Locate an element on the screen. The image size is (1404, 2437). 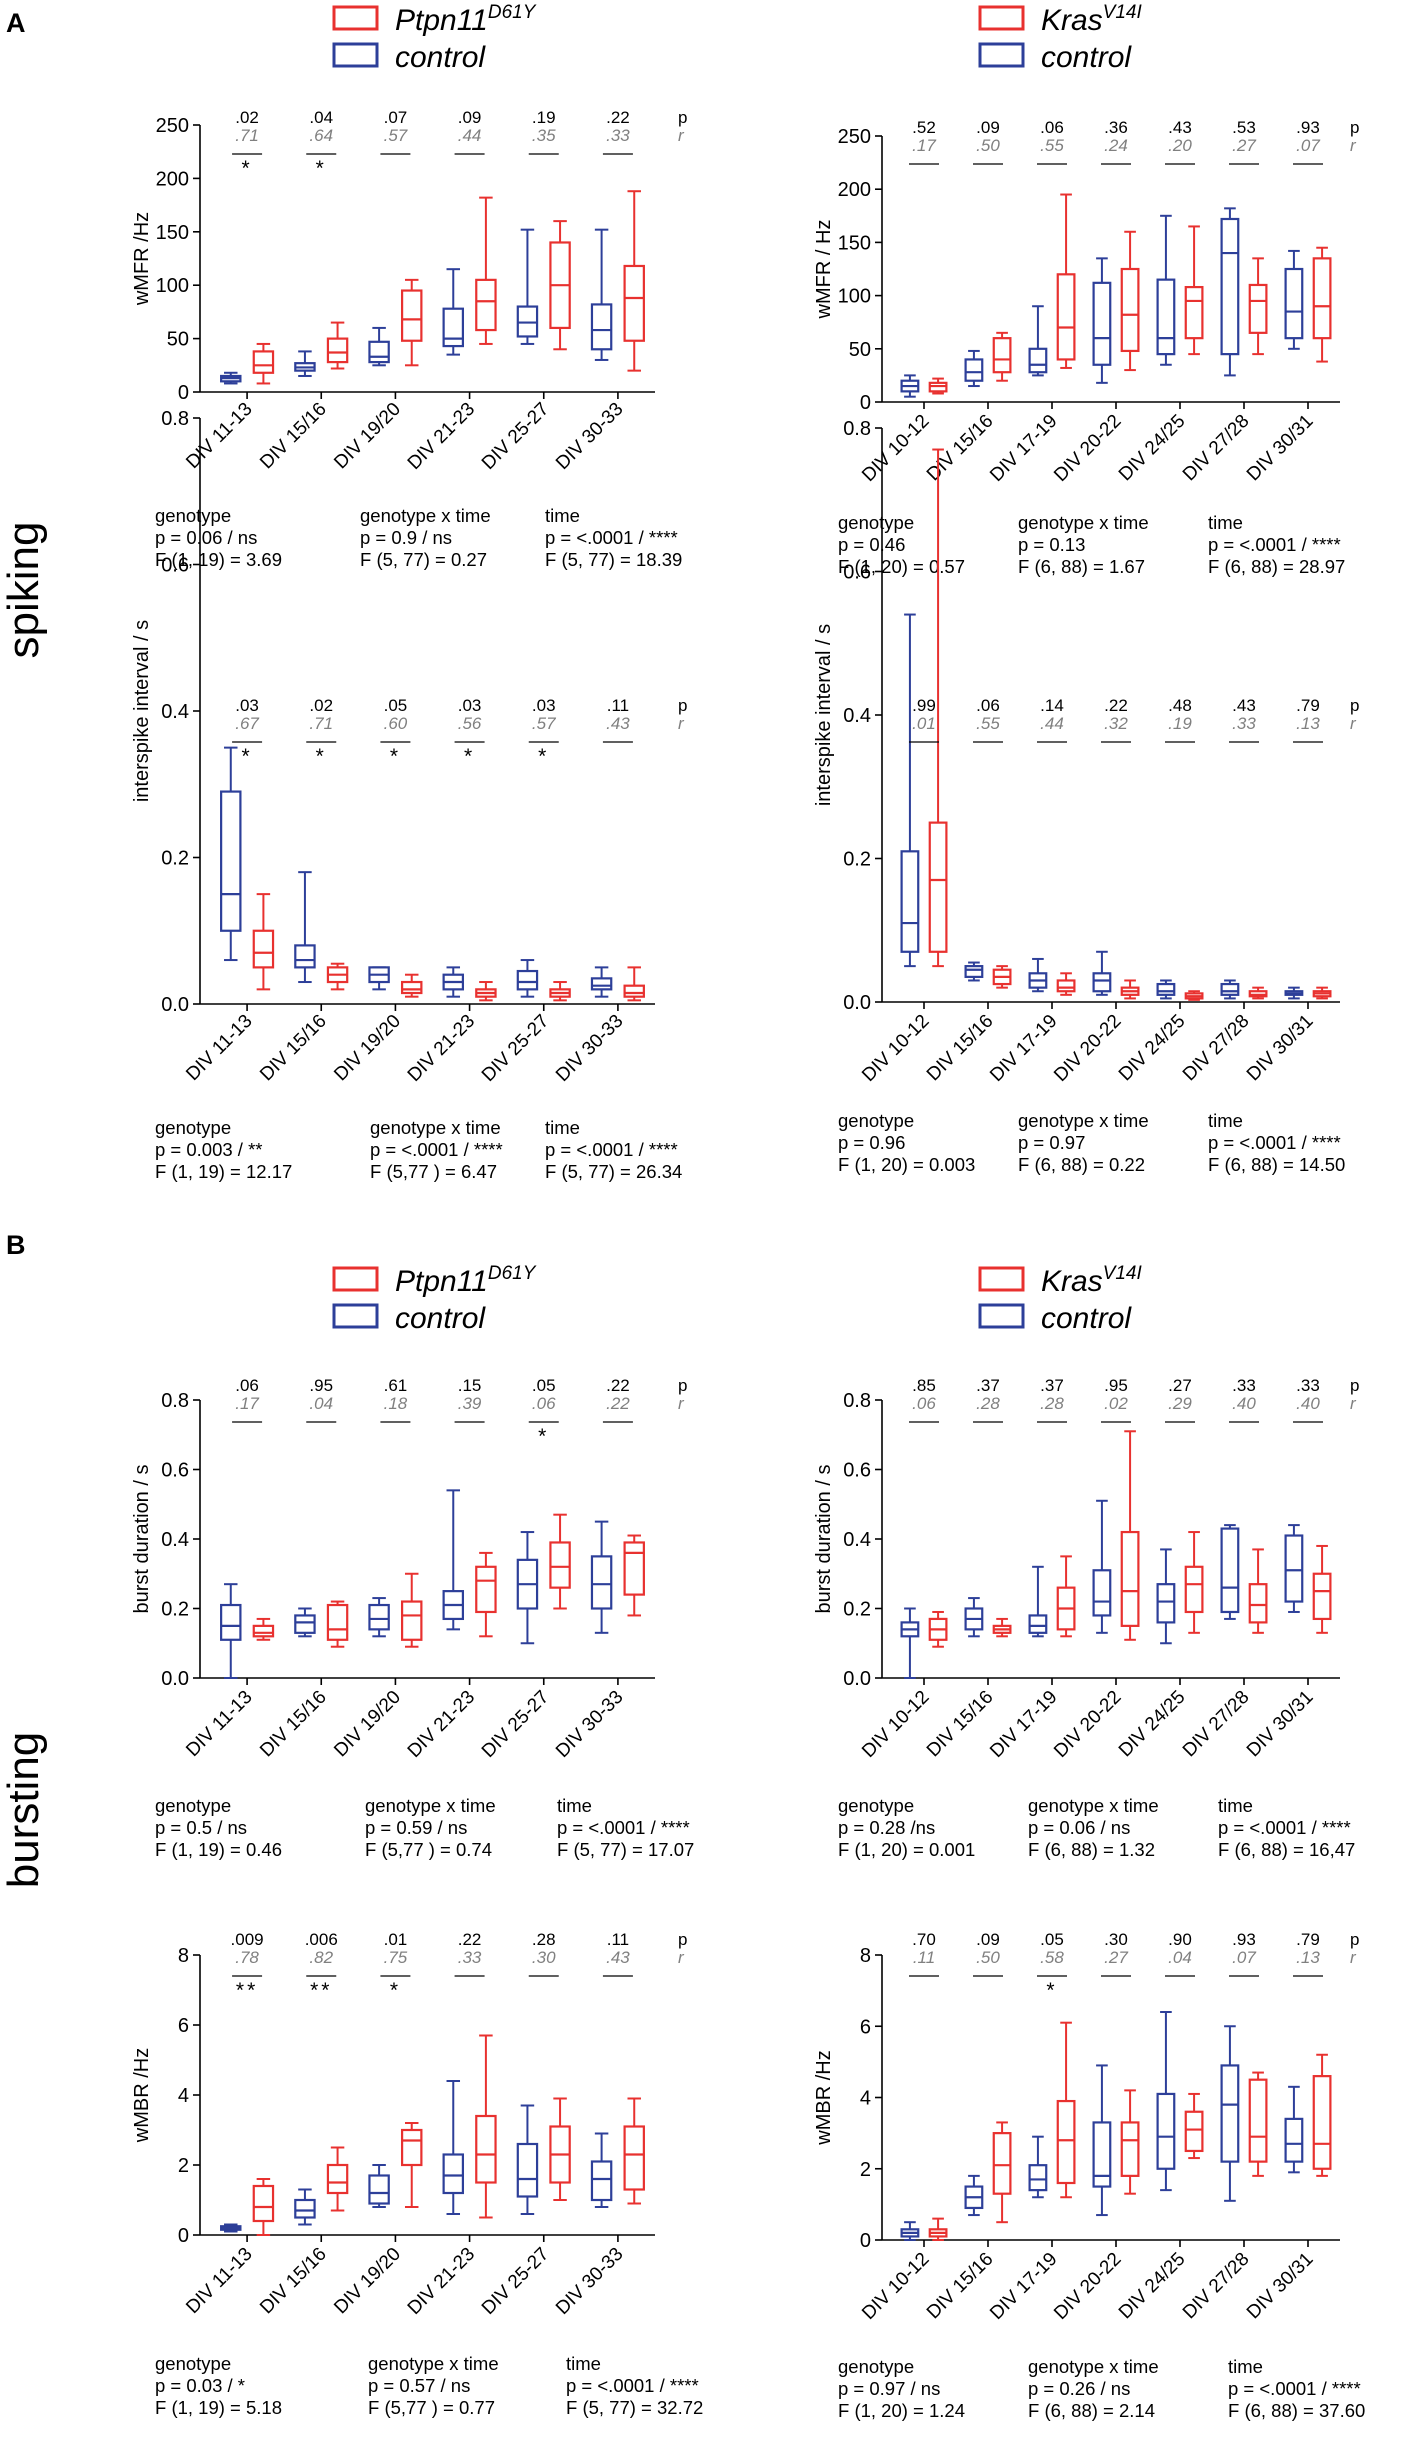
r-value: .78 is located at coordinates (247, 1957).